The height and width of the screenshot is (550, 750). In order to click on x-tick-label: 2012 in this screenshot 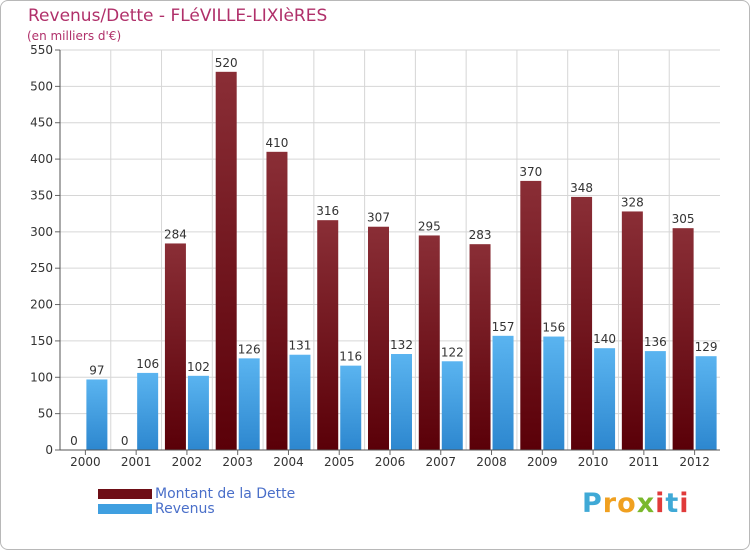, I will do `click(694, 462)`.